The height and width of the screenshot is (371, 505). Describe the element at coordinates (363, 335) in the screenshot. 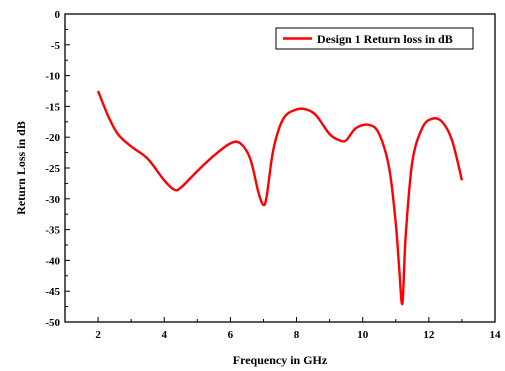

I see `x-tick-label: 10` at that location.